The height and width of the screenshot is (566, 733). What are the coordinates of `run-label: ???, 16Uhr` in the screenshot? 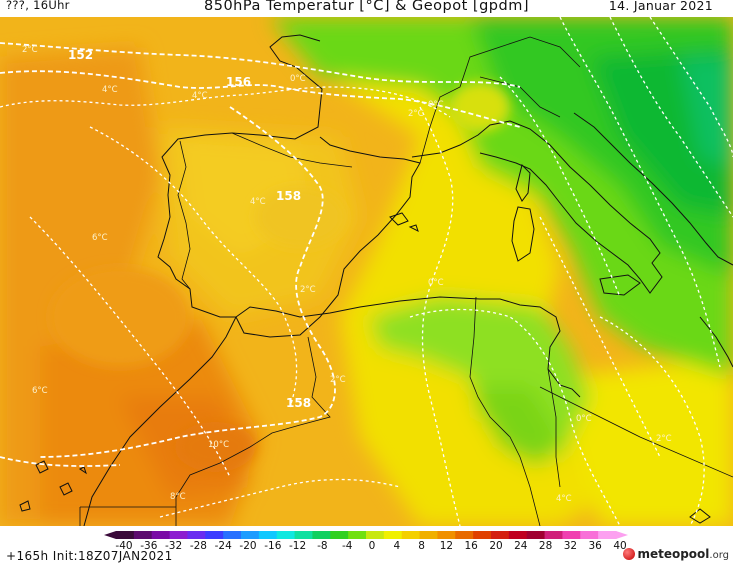 It's located at (38, 6).